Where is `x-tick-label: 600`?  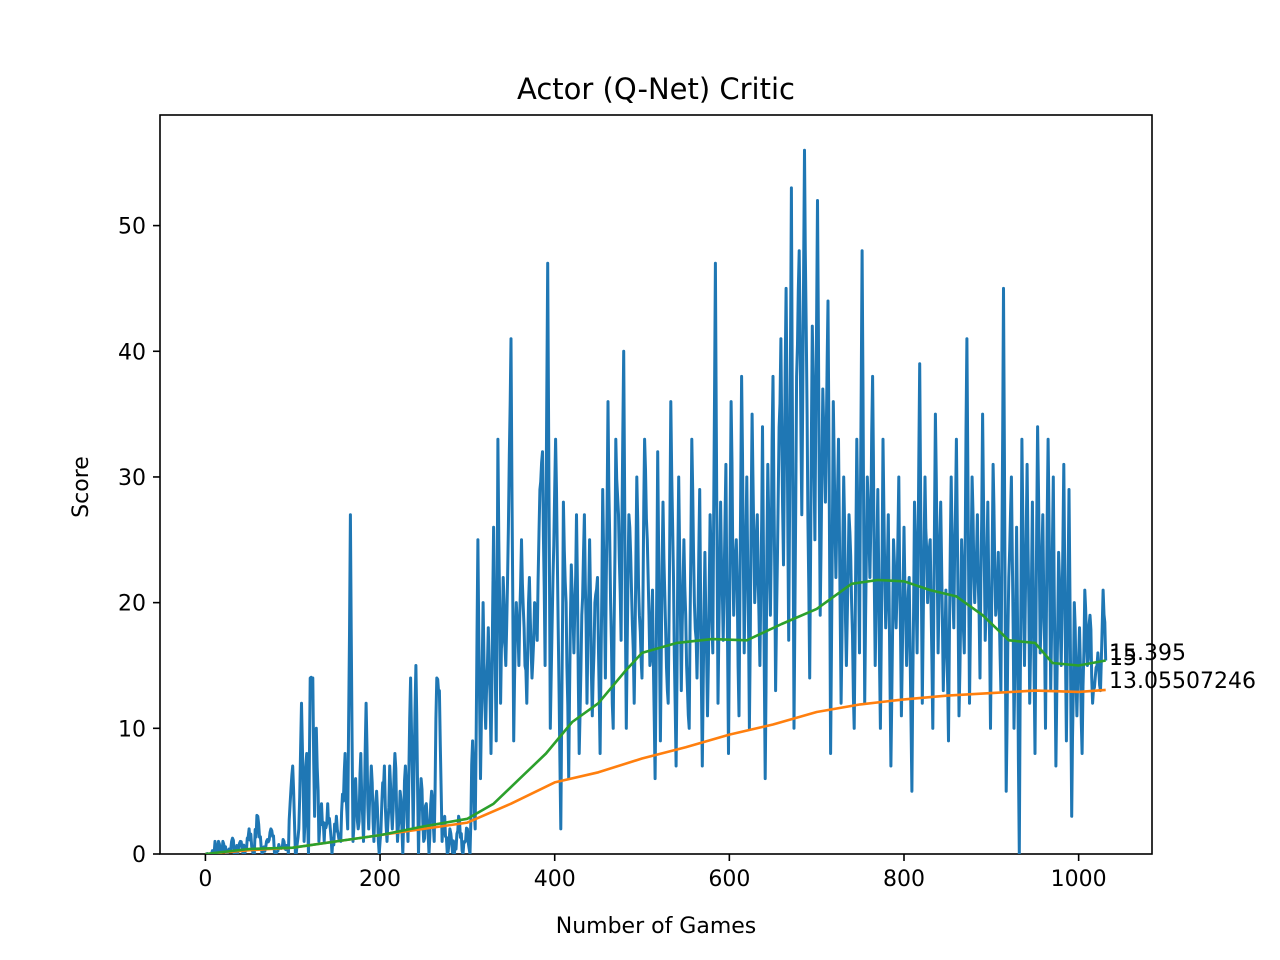 x-tick-label: 600 is located at coordinates (729, 879).